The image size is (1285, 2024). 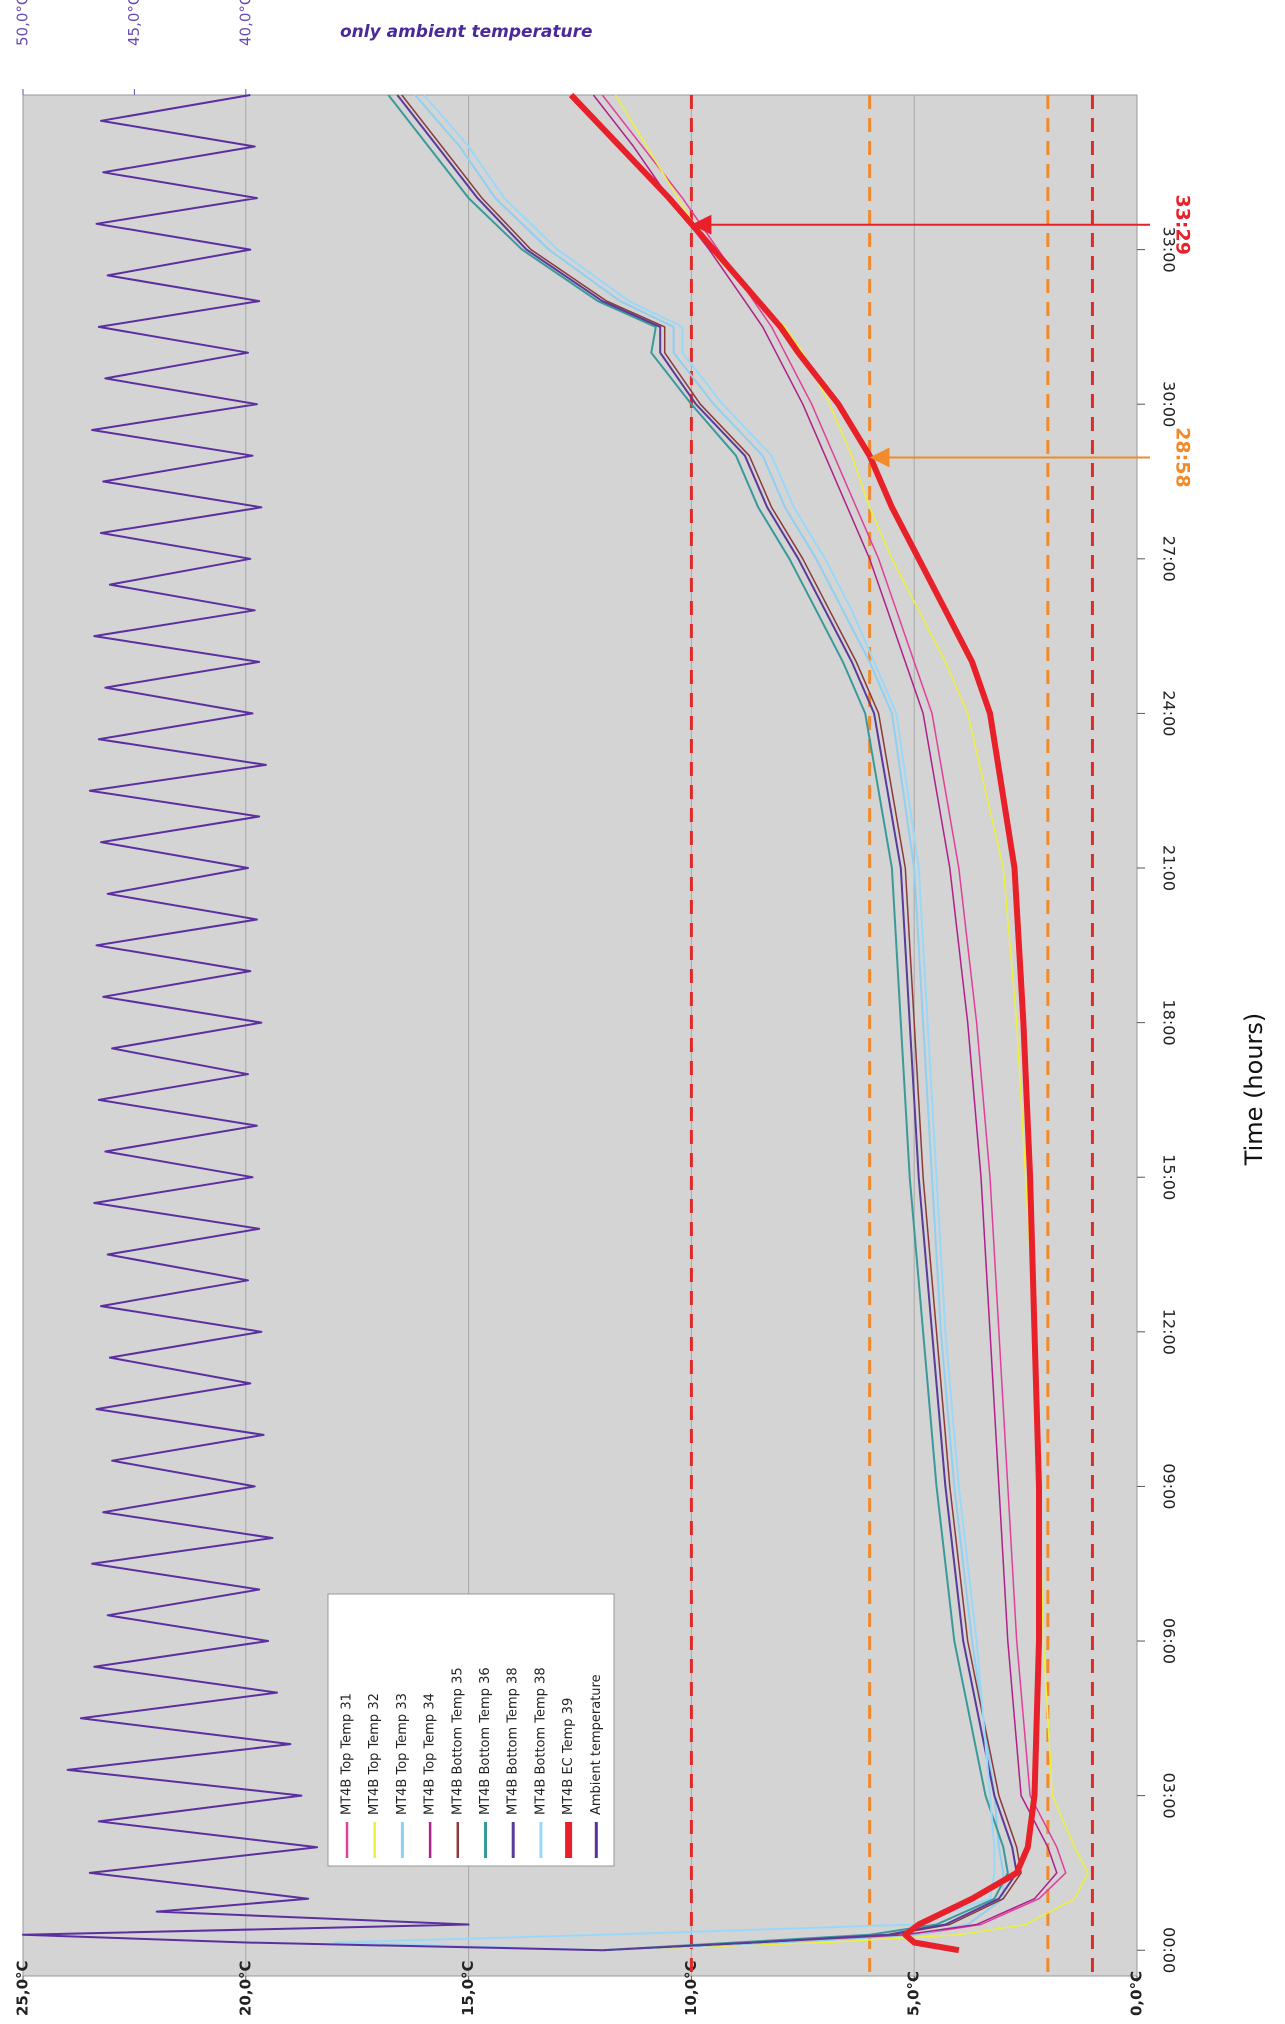 What do you see at coordinates (466, 32) in the screenshot?
I see `secondary-note: only ambient temperature` at bounding box center [466, 32].